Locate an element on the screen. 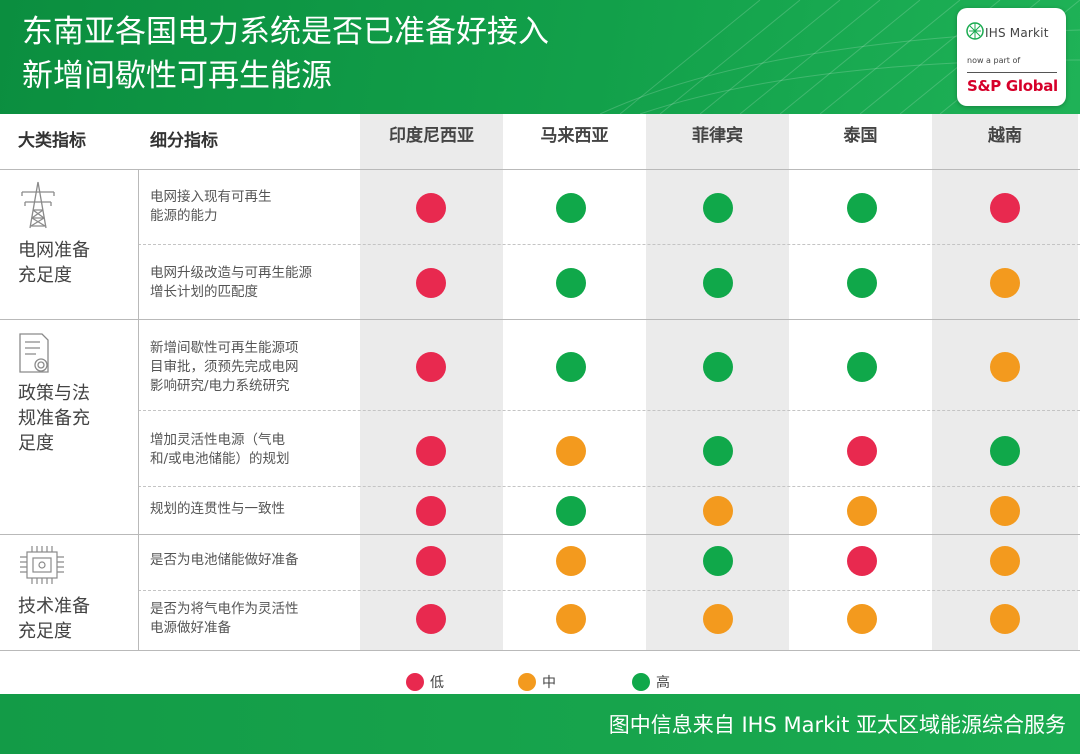 Image resolution: width=1080 pixels, height=754 pixels. source-note: 图中信息来自 IHS Markit 亚太区域能源综合服务 is located at coordinates (837, 725).